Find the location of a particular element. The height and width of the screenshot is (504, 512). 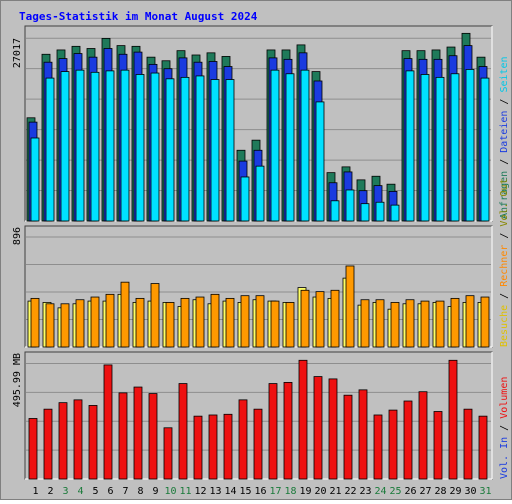

mid-max-label: 896 is located at coordinates (17, 236).